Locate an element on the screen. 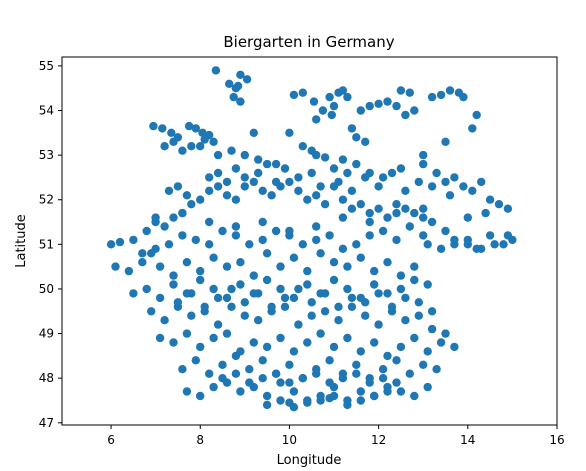 The height and width of the screenshot is (471, 586). x-tick-label: 14 is located at coordinates (467, 440).